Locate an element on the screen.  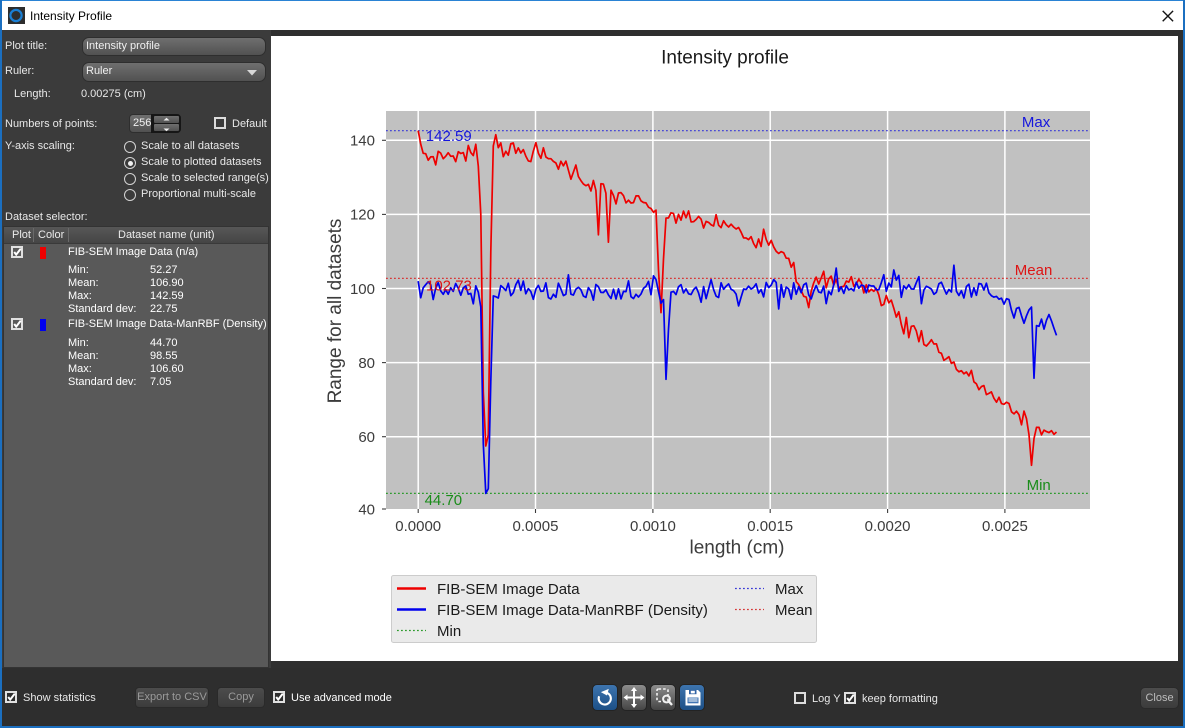
svg-text: 80 is located at coordinates (366, 363).